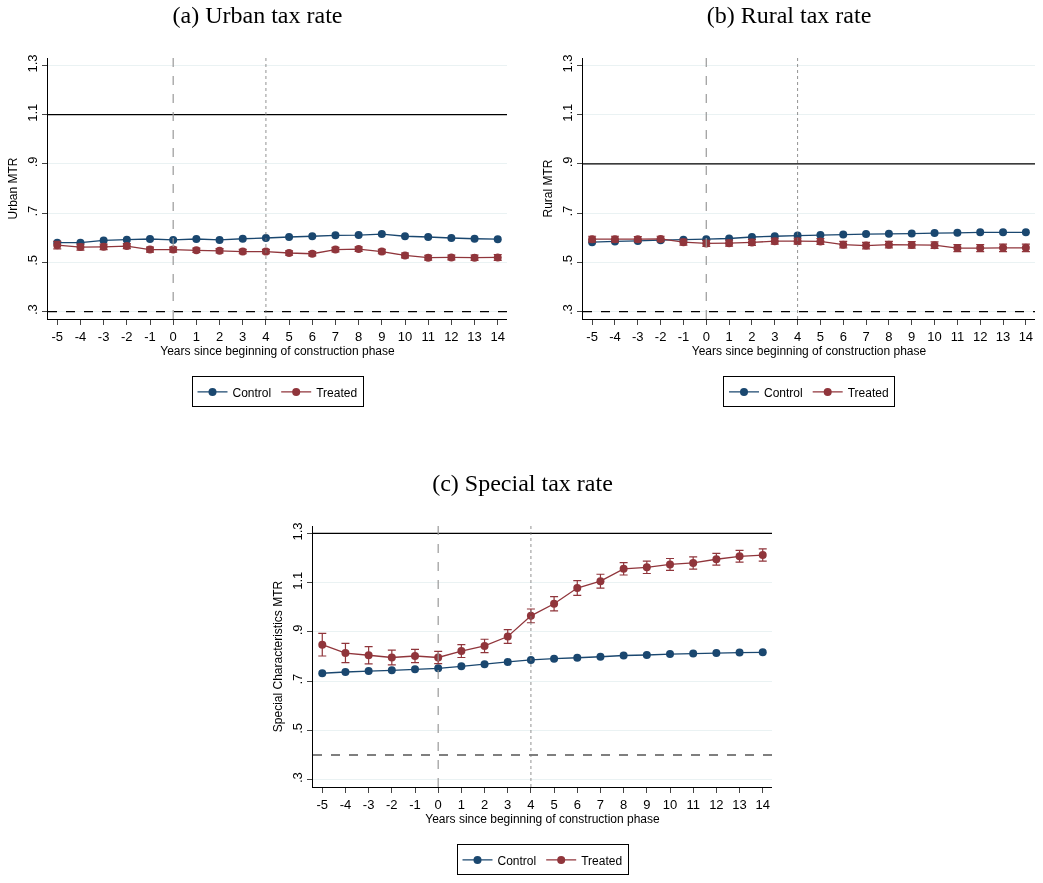  I want to click on x-tick-label: -4, so click(80, 336).